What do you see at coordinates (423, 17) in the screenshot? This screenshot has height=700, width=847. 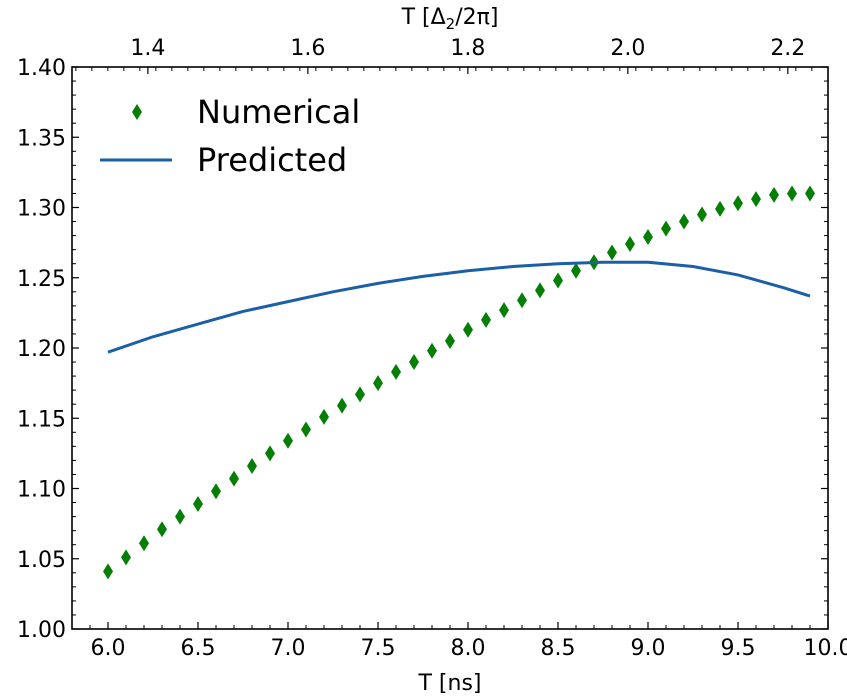 I see `top-x-axis-label-prefix: T [Δ` at bounding box center [423, 17].